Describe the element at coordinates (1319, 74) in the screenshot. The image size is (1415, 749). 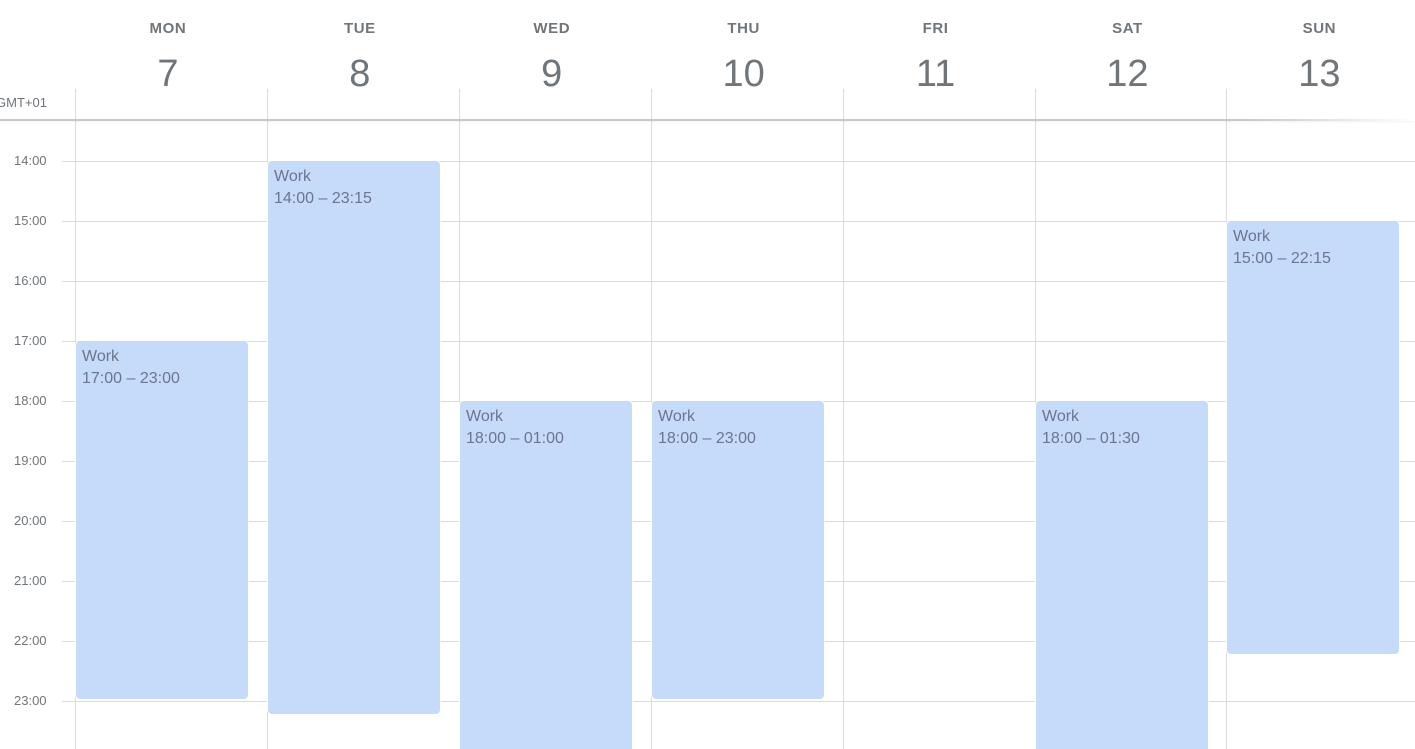
I see `day-number-sun: 13` at that location.